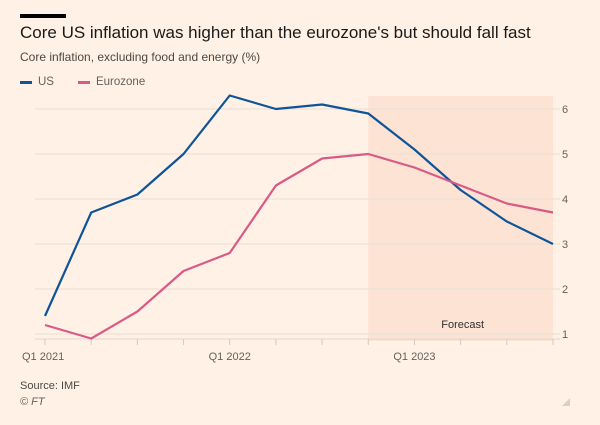 Image resolution: width=600 pixels, height=425 pixels. Describe the element at coordinates (83, 82) in the screenshot. I see `legend-swatch-eurozone` at that location.